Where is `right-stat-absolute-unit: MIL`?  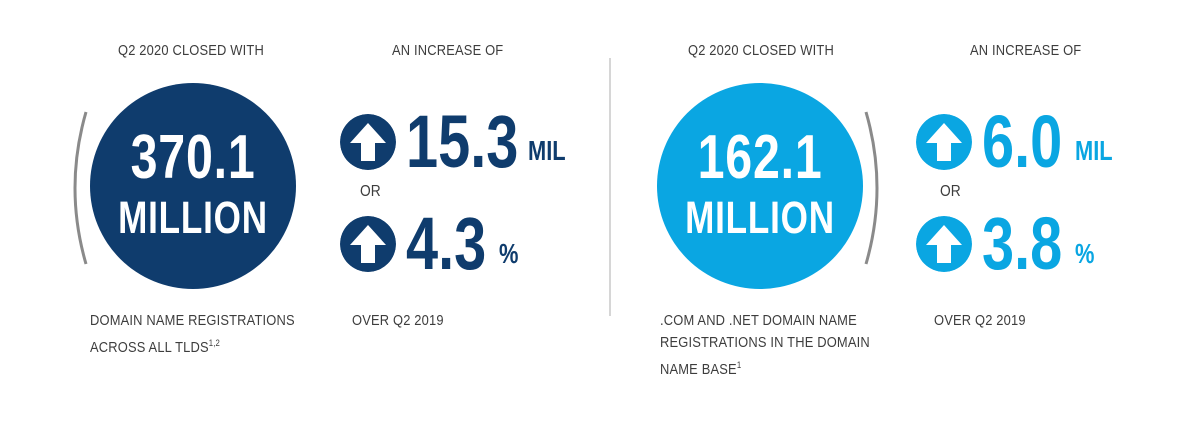 right-stat-absolute-unit: MIL is located at coordinates (1093, 150).